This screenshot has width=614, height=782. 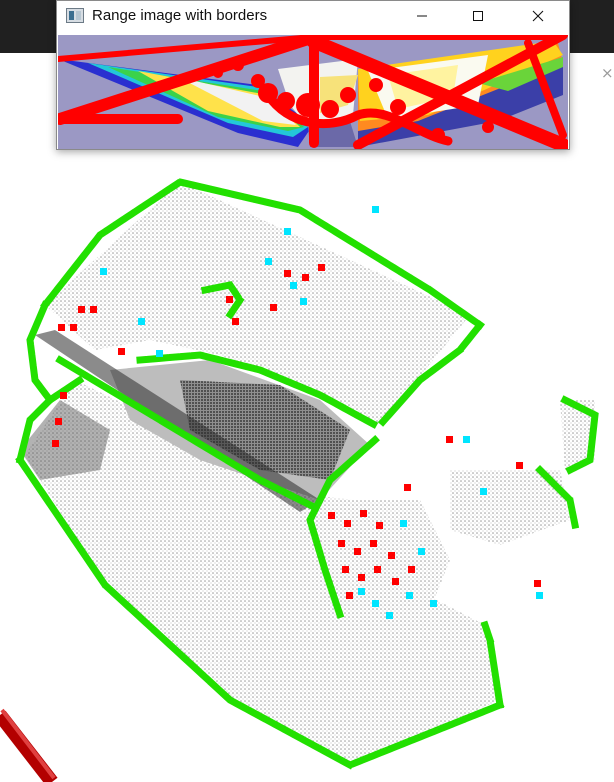 I want to click on border-line-left-edge, so click(x=186, y=80).